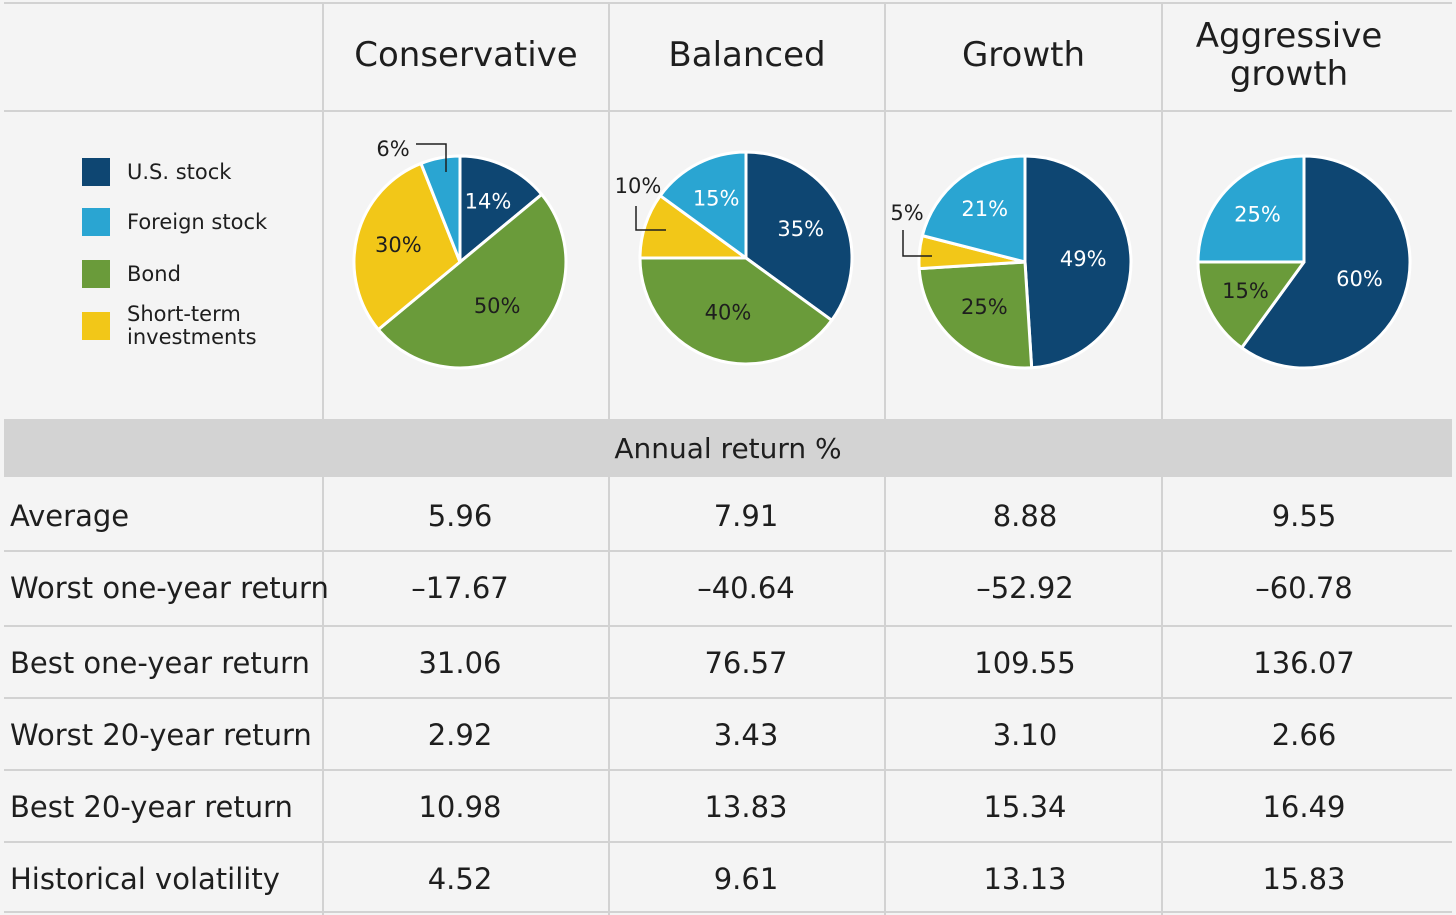  I want to click on pie-slice-label: 30%, so click(398, 245).